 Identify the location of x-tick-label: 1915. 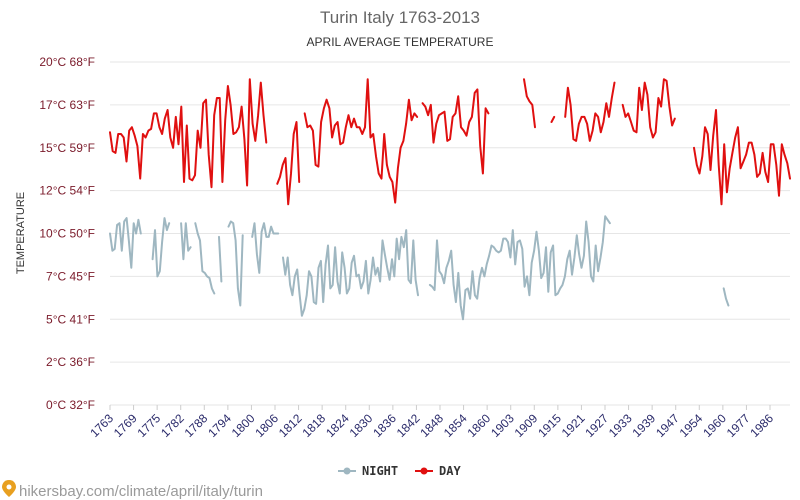
(549, 425).